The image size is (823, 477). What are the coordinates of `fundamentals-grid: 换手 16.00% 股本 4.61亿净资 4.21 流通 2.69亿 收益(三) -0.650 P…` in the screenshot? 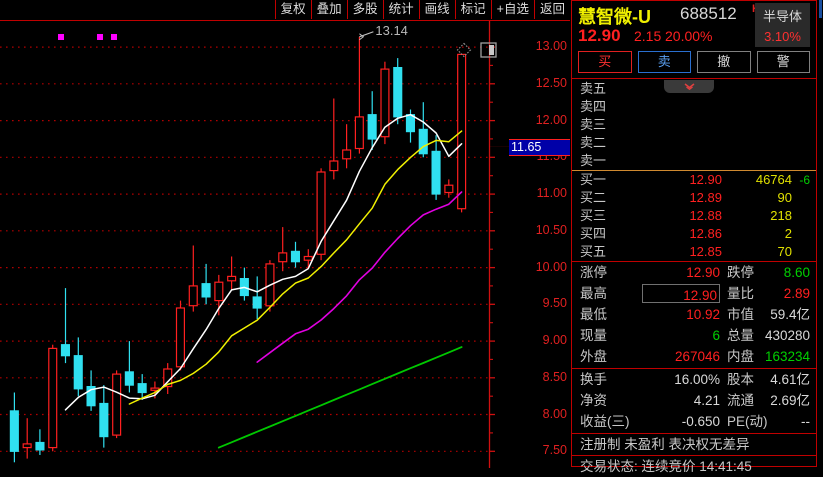 It's located at (694, 400).